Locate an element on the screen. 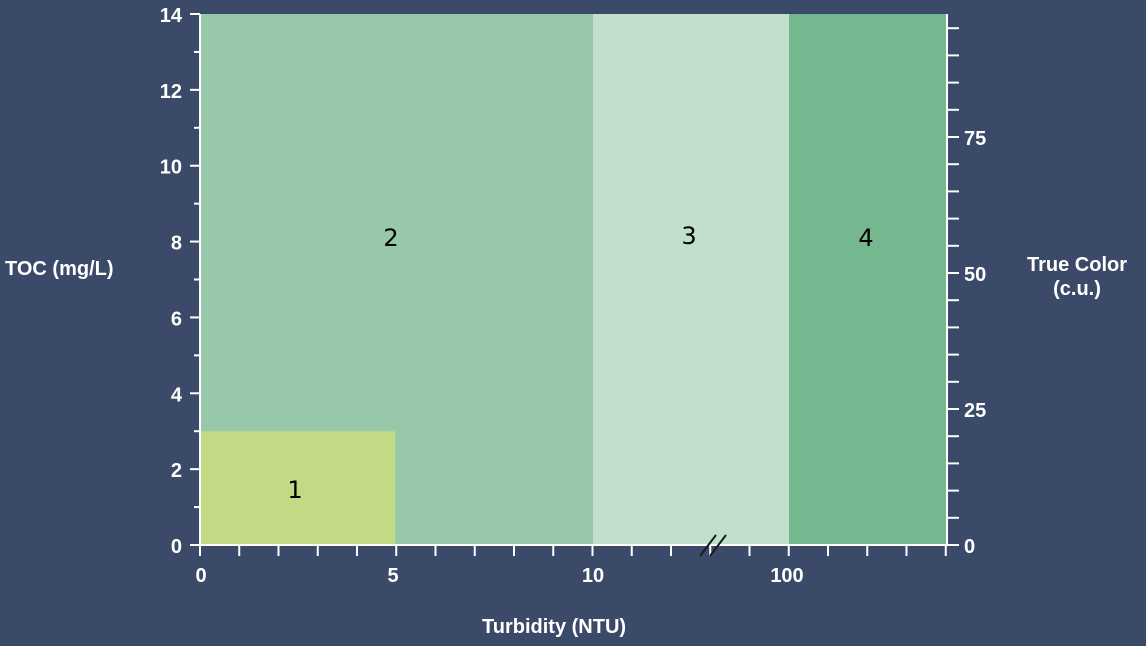 The width and height of the screenshot is (1146, 646). x-tick-label: 5 is located at coordinates (392, 576).